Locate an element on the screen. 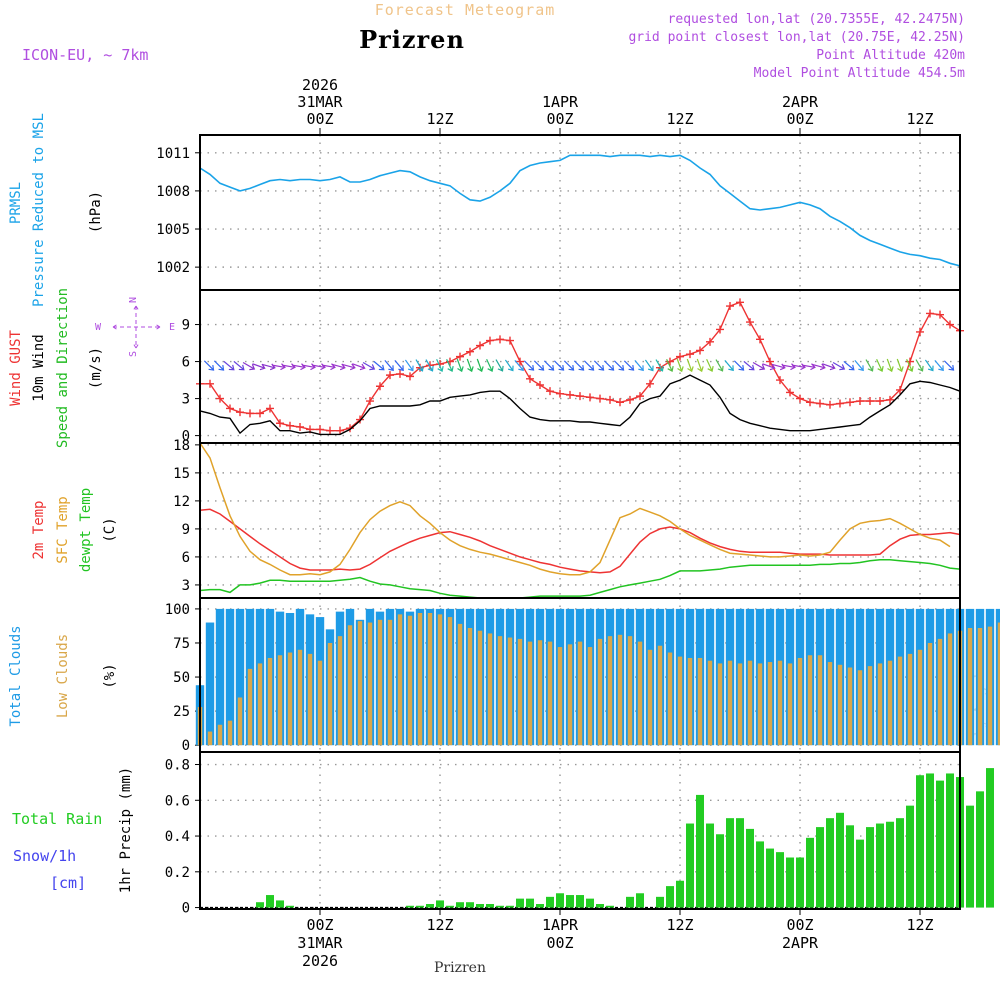 This screenshot has height=1000, width=1000. pressure-unit-label: (hPa) is located at coordinates (96, 212).